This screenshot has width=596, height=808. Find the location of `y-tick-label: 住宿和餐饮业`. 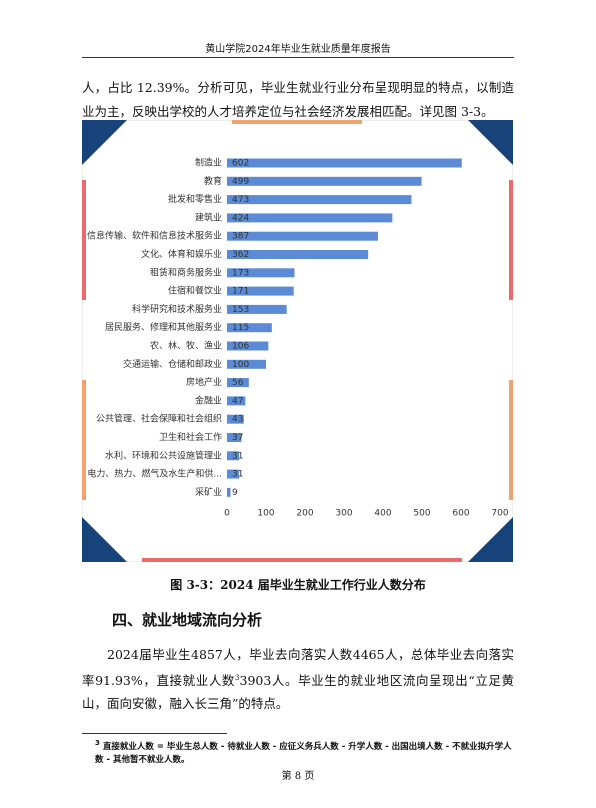

y-tick-label: 住宿和餐饮业 is located at coordinates (195, 291).